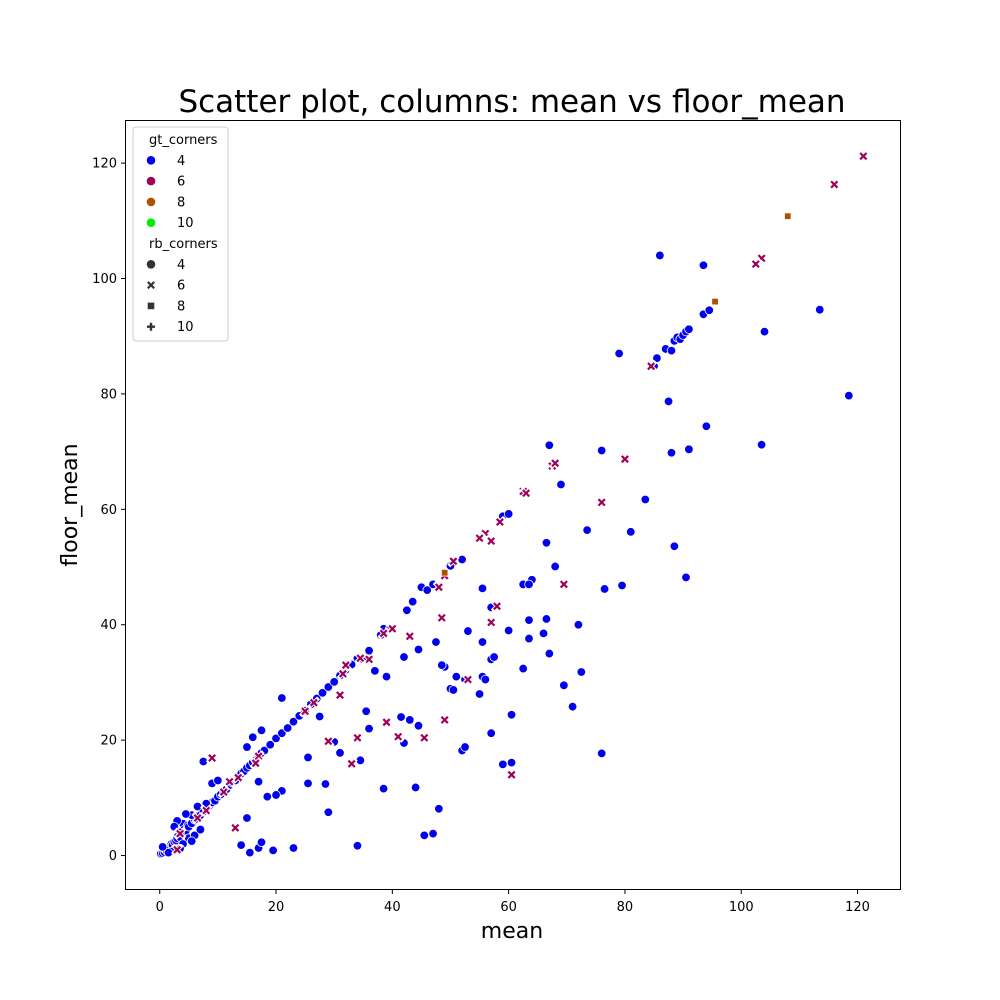 This screenshot has width=1000, height=1000. What do you see at coordinates (108, 510) in the screenshot?
I see `y-tick-label: 60` at bounding box center [108, 510].